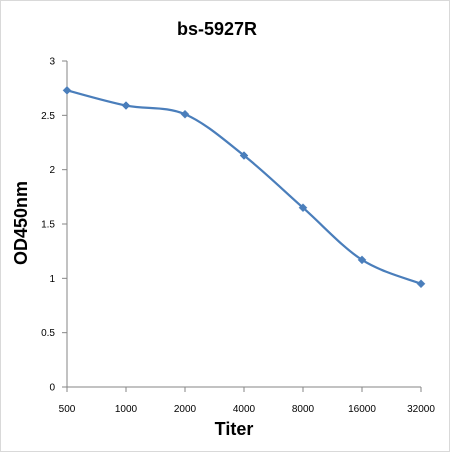 The width and height of the screenshot is (450, 453). Describe the element at coordinates (244, 409) in the screenshot. I see `x-tick-label: 4000` at that location.